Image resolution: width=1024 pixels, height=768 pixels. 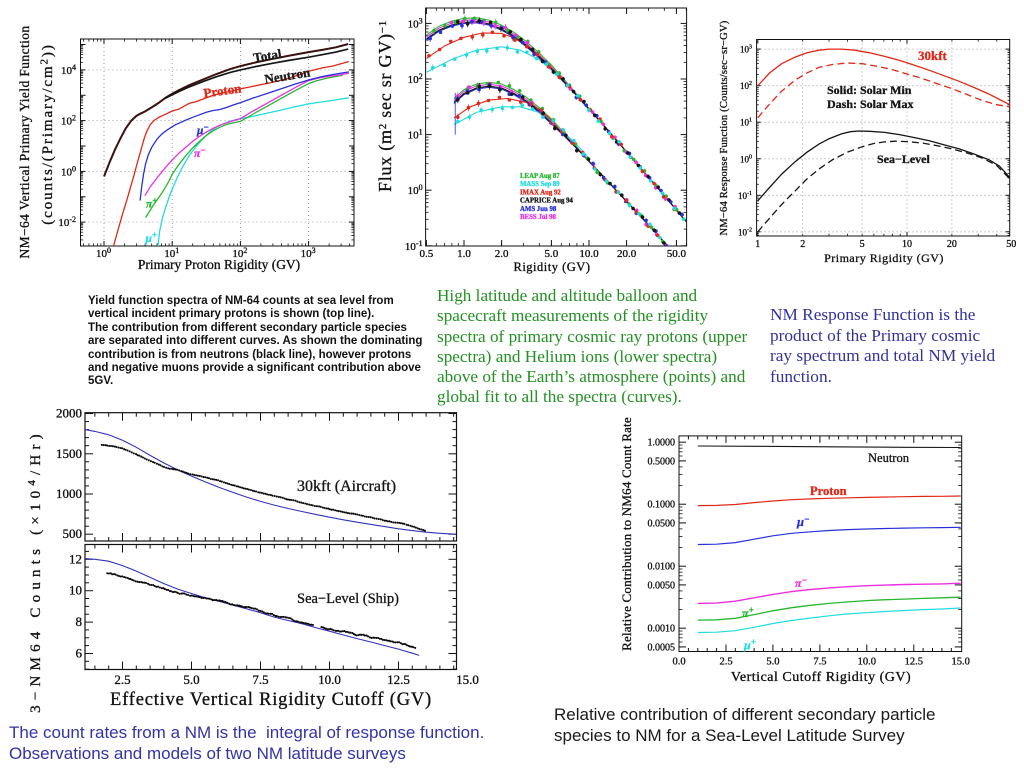 What do you see at coordinates (69, 453) in the screenshot?
I see `svg-text: 1500` at bounding box center [69, 453].